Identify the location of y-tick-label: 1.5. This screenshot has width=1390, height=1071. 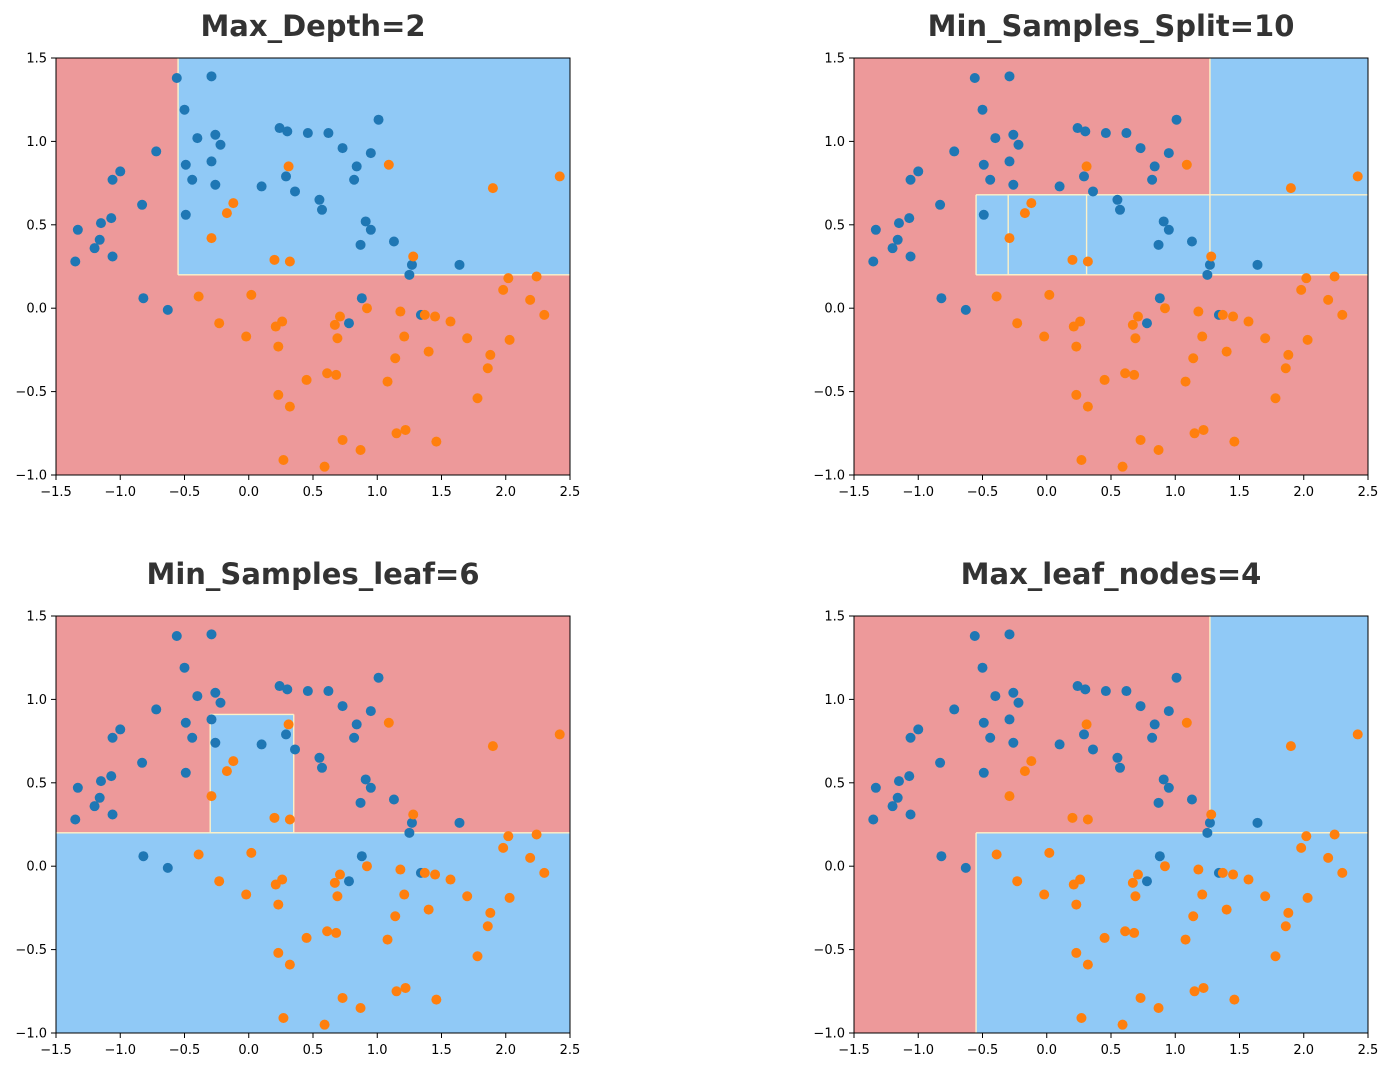
(834, 617).